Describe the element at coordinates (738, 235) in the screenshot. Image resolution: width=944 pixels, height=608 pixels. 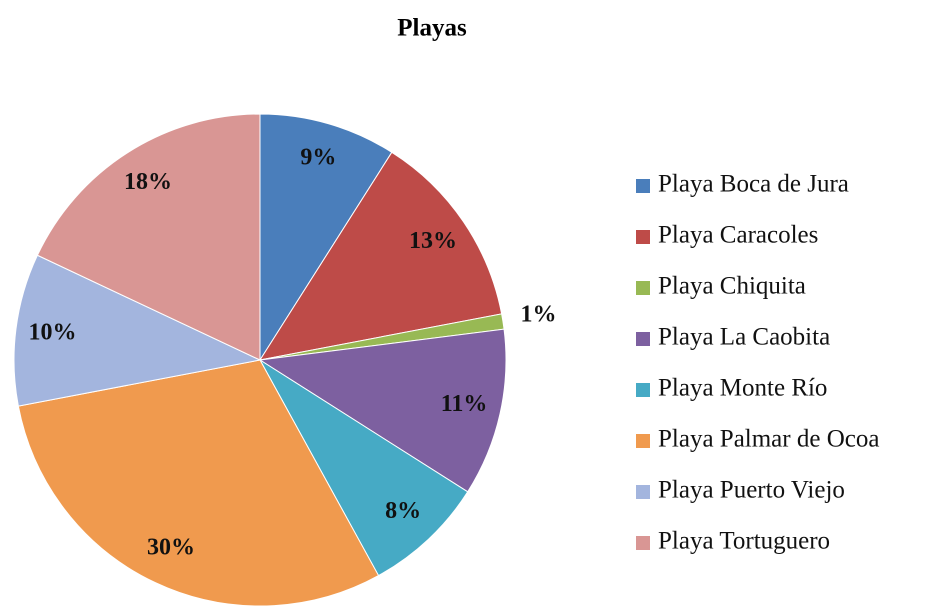
I see `legend-label: Playa Caracoles` at that location.